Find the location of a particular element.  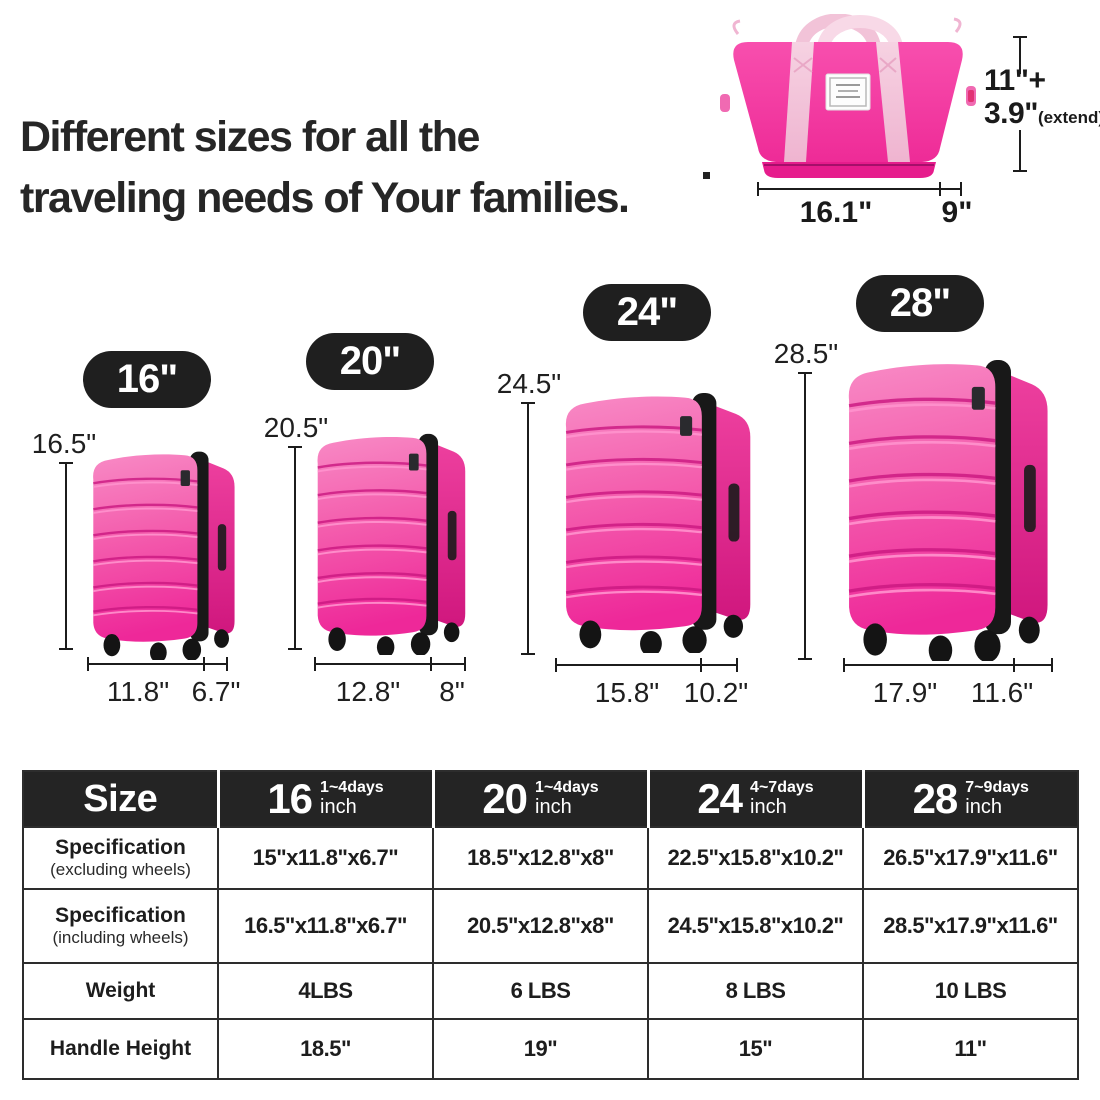

width-label-24: 15.8" is located at coordinates (627, 692).